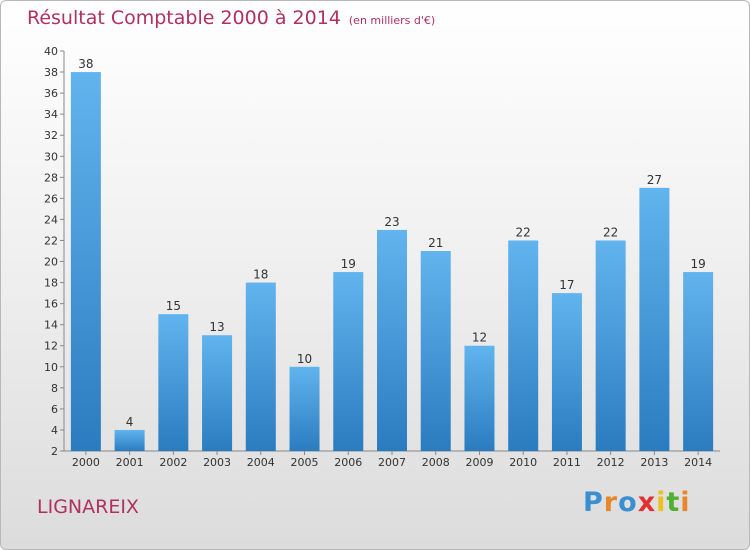  What do you see at coordinates (130, 422) in the screenshot?
I see `data-label-2001: 4` at bounding box center [130, 422].